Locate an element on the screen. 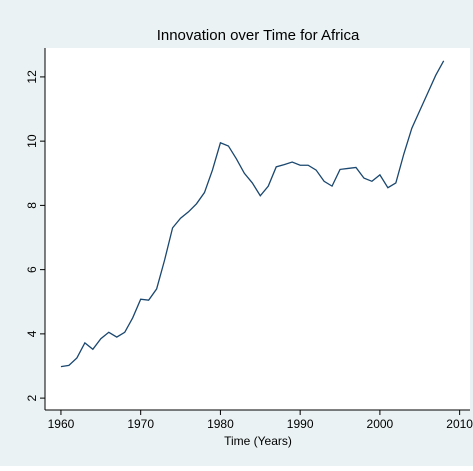 The height and width of the screenshot is (471, 473). x-tick-label: 1960 is located at coordinates (61, 424).